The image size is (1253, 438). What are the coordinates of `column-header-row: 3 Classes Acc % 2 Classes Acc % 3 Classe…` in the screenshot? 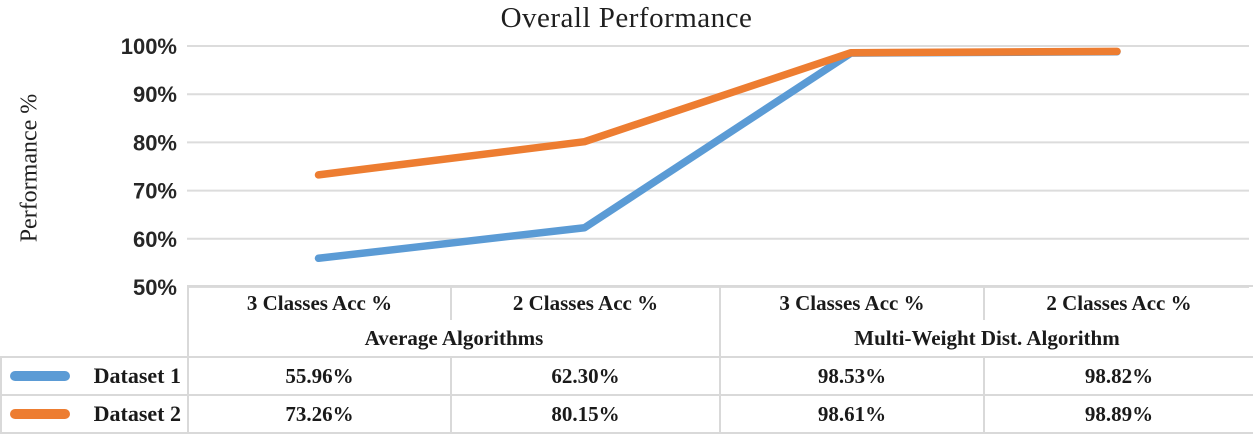 It's located at (627, 302).